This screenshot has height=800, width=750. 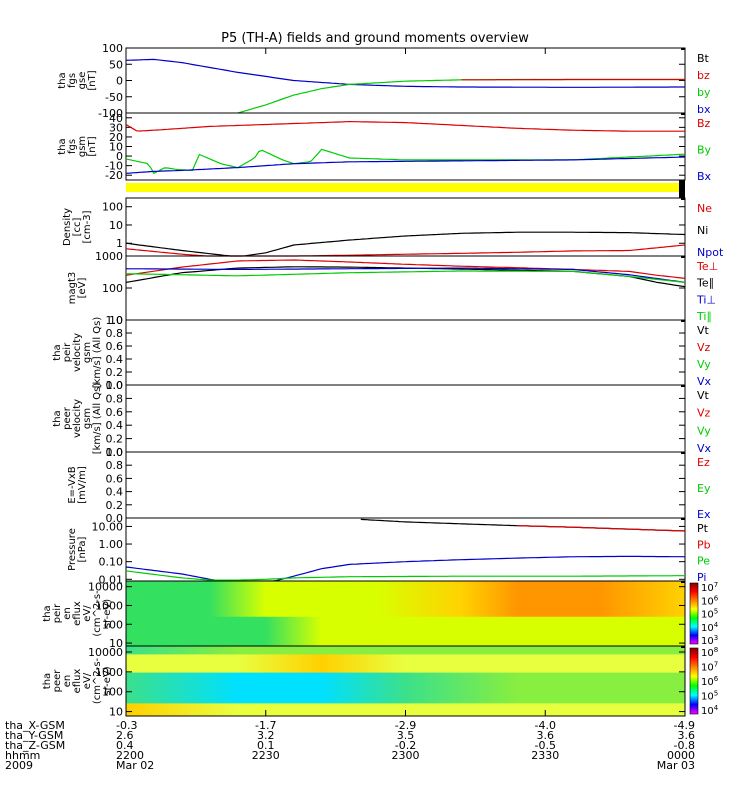 What do you see at coordinates (67, 418) in the screenshot?
I see `y-axis-label: peer` at bounding box center [67, 418].